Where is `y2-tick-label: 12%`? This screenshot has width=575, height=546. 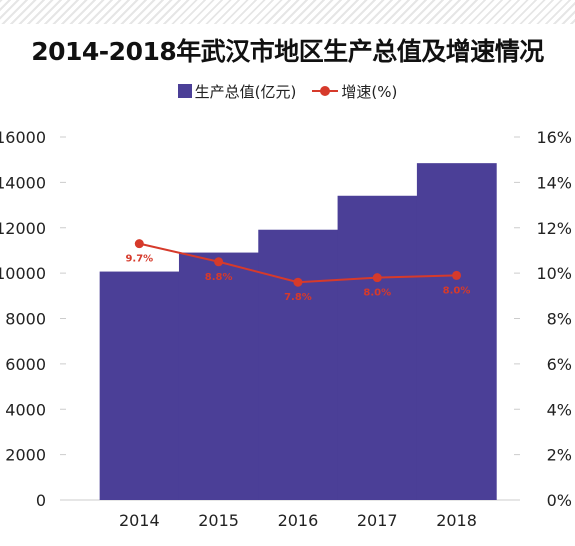 y2-tick-label: 12% is located at coordinates (554, 228).